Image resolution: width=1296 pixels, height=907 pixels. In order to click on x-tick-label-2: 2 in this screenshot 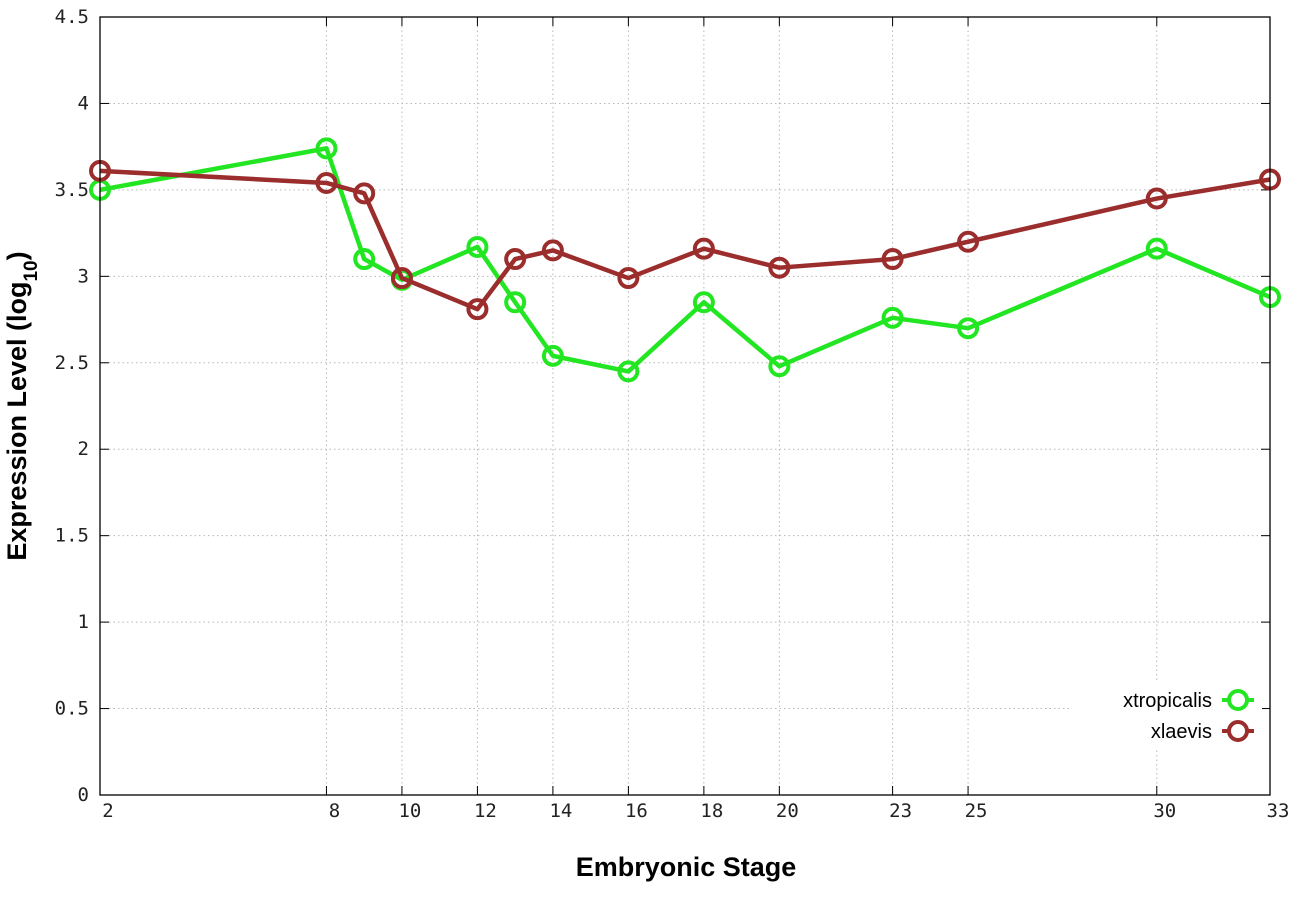, I will do `click(107, 811)`.